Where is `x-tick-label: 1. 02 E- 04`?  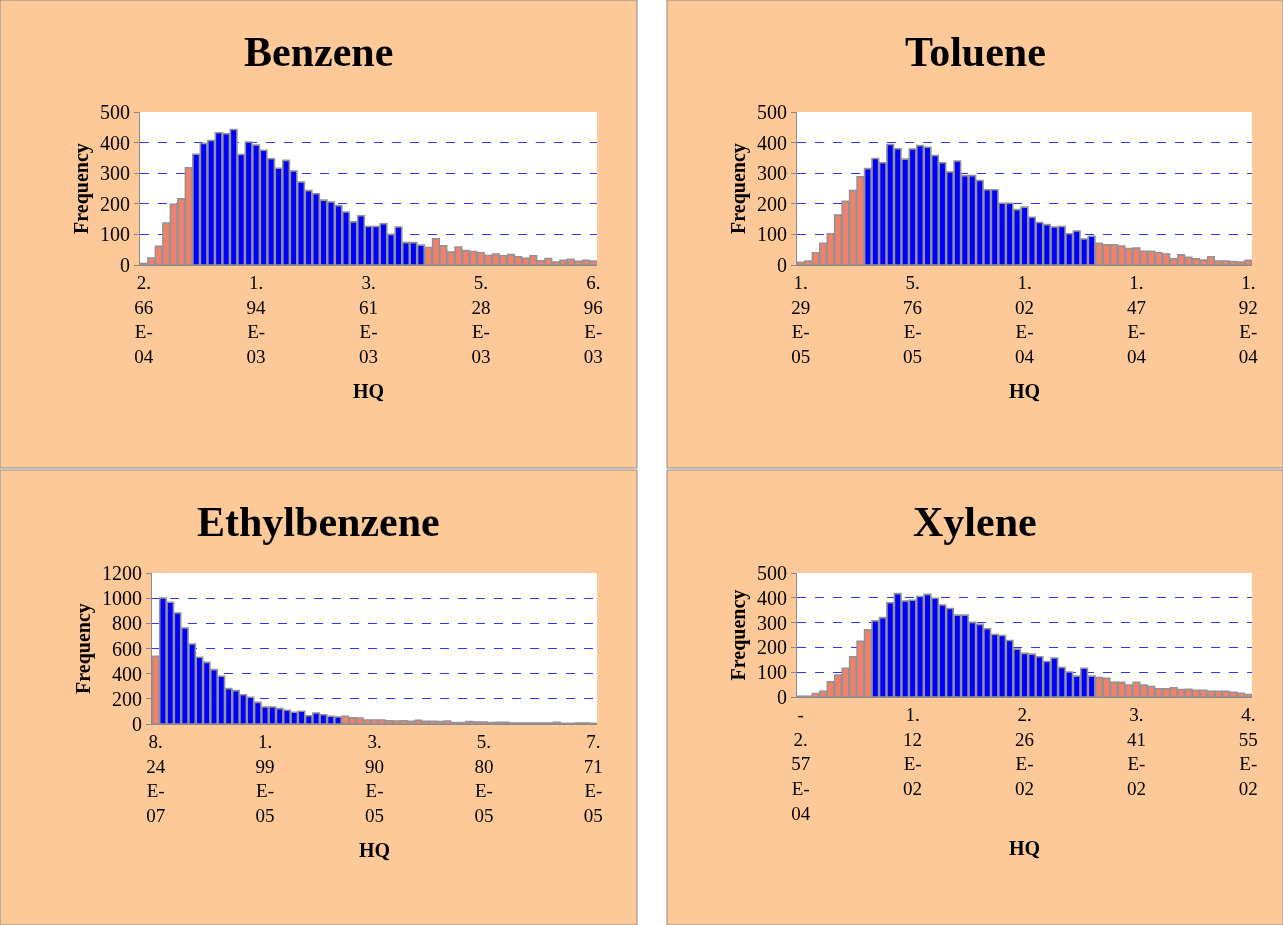
x-tick-label: 1. 02 E- 04 is located at coordinates (1025, 319).